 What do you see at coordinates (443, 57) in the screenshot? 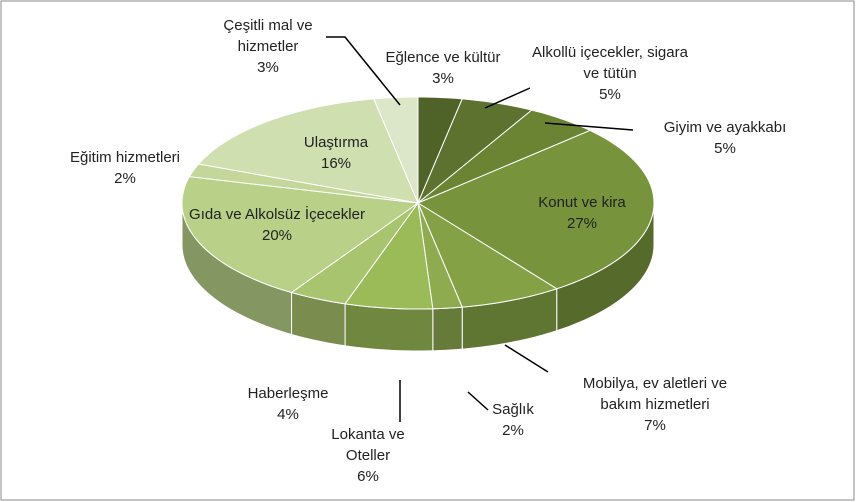
I see `category-label: Eğlence ve kültür` at bounding box center [443, 57].